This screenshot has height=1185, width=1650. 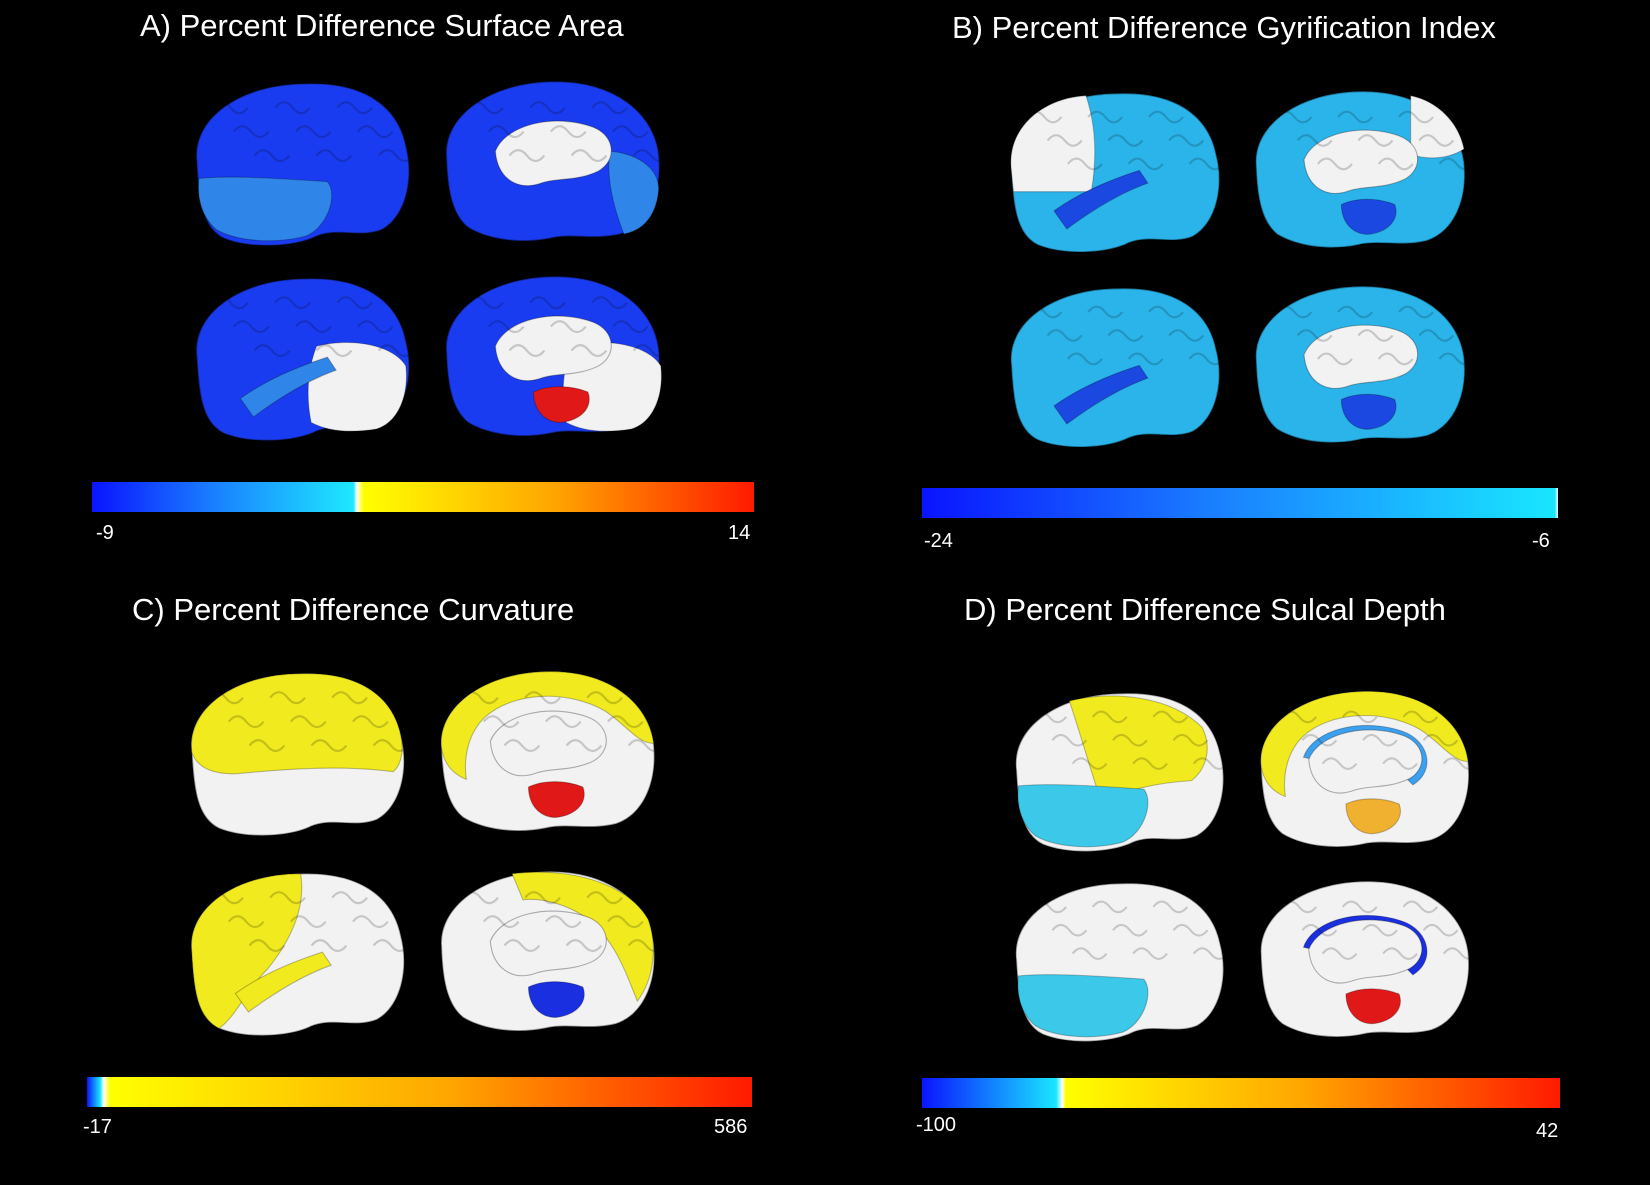 What do you see at coordinates (1242, 269) in the screenshot?
I see `panel-b-brains` at bounding box center [1242, 269].